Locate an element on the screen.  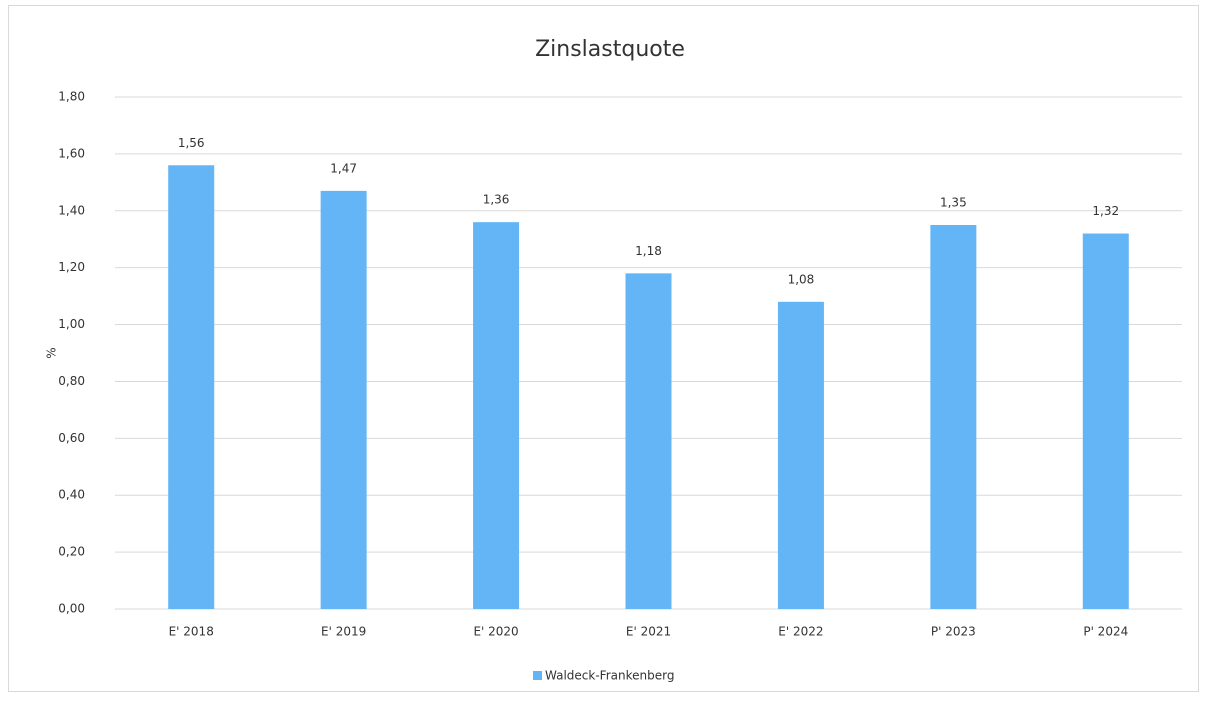
y-tick-label: 1,20 is located at coordinates (71, 267).